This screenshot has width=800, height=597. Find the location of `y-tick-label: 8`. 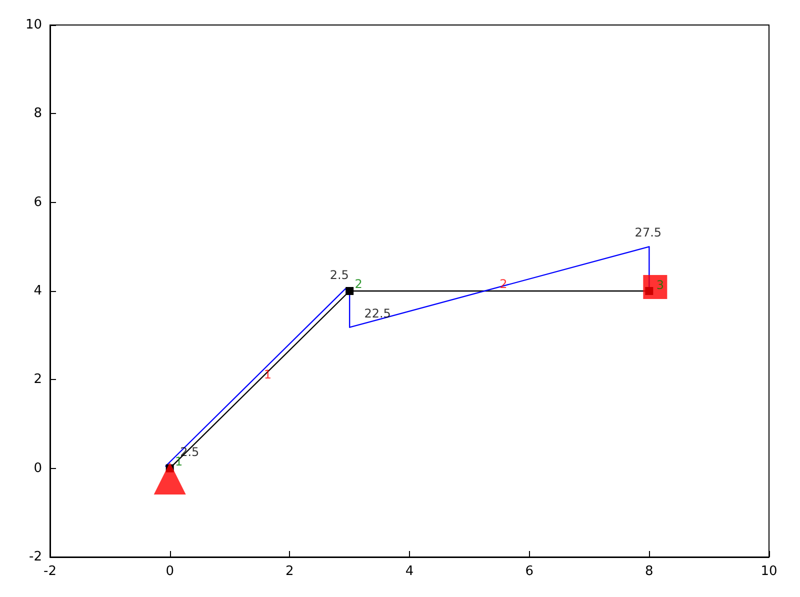

y-tick-label: 8 is located at coordinates (38, 114).